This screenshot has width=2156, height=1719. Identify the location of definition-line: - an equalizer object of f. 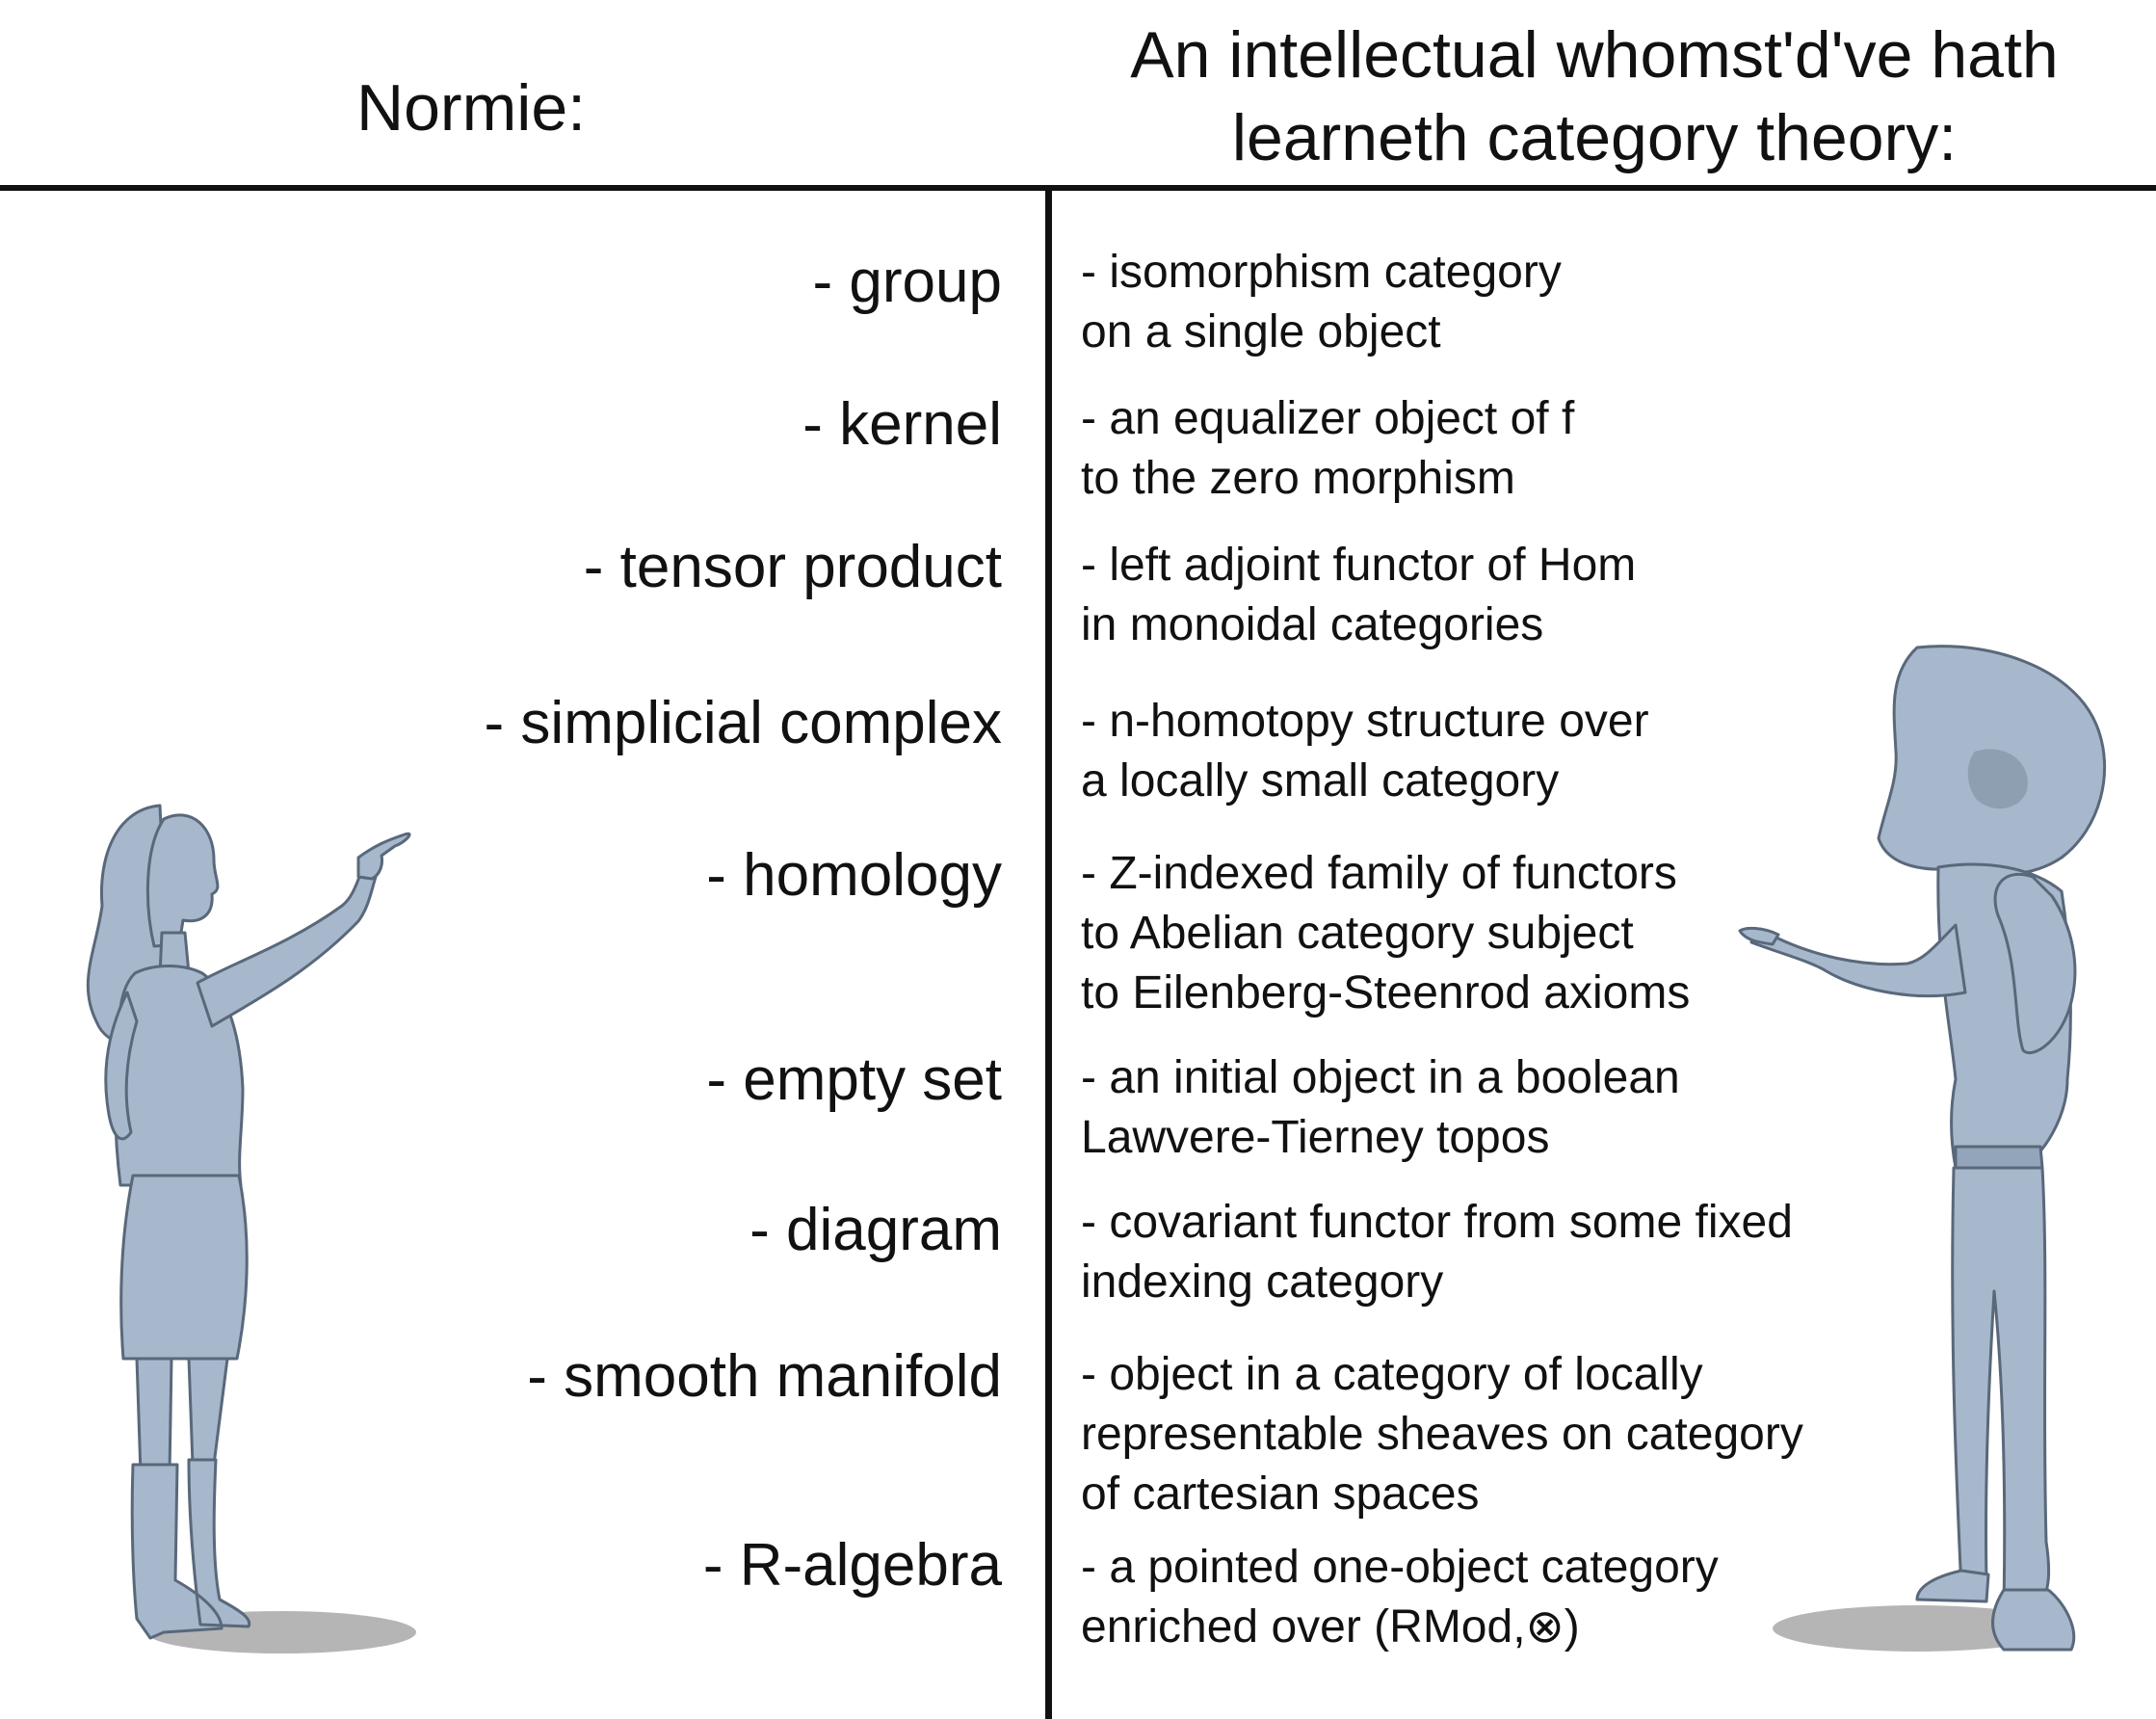
(1328, 419).